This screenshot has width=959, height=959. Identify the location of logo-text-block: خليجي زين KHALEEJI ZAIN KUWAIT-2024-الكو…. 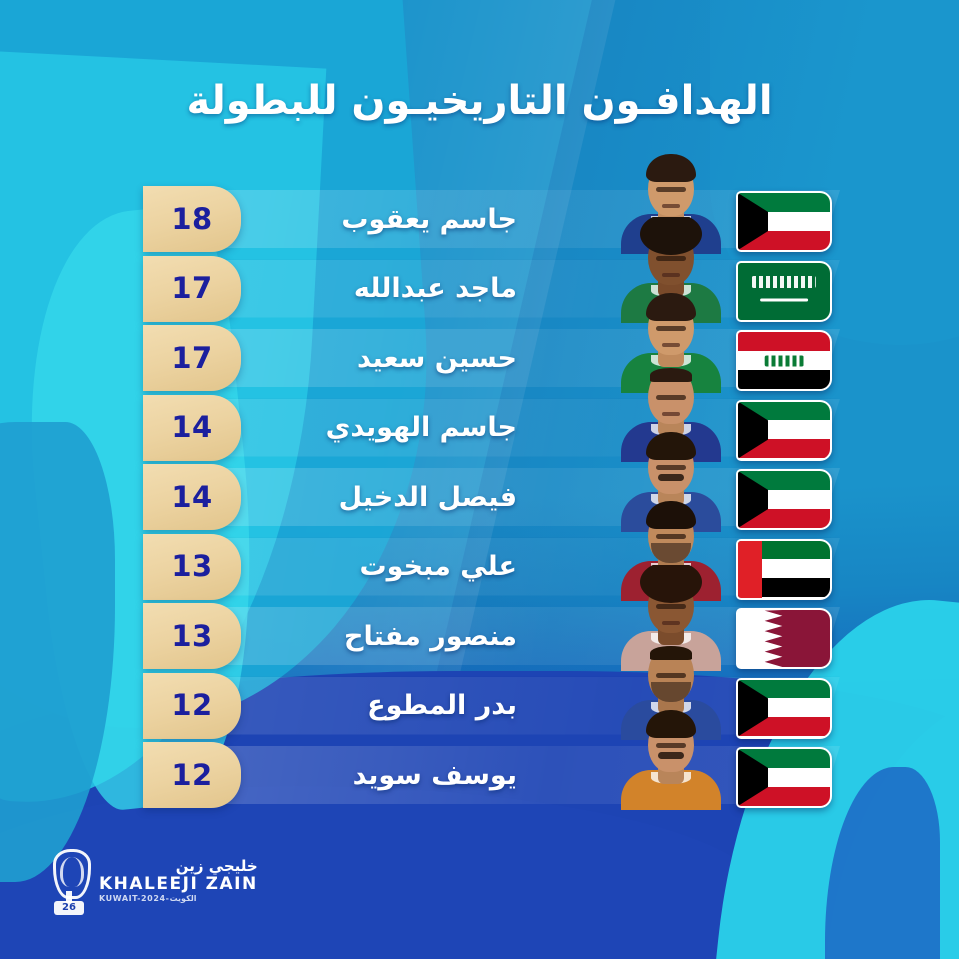
(178, 880).